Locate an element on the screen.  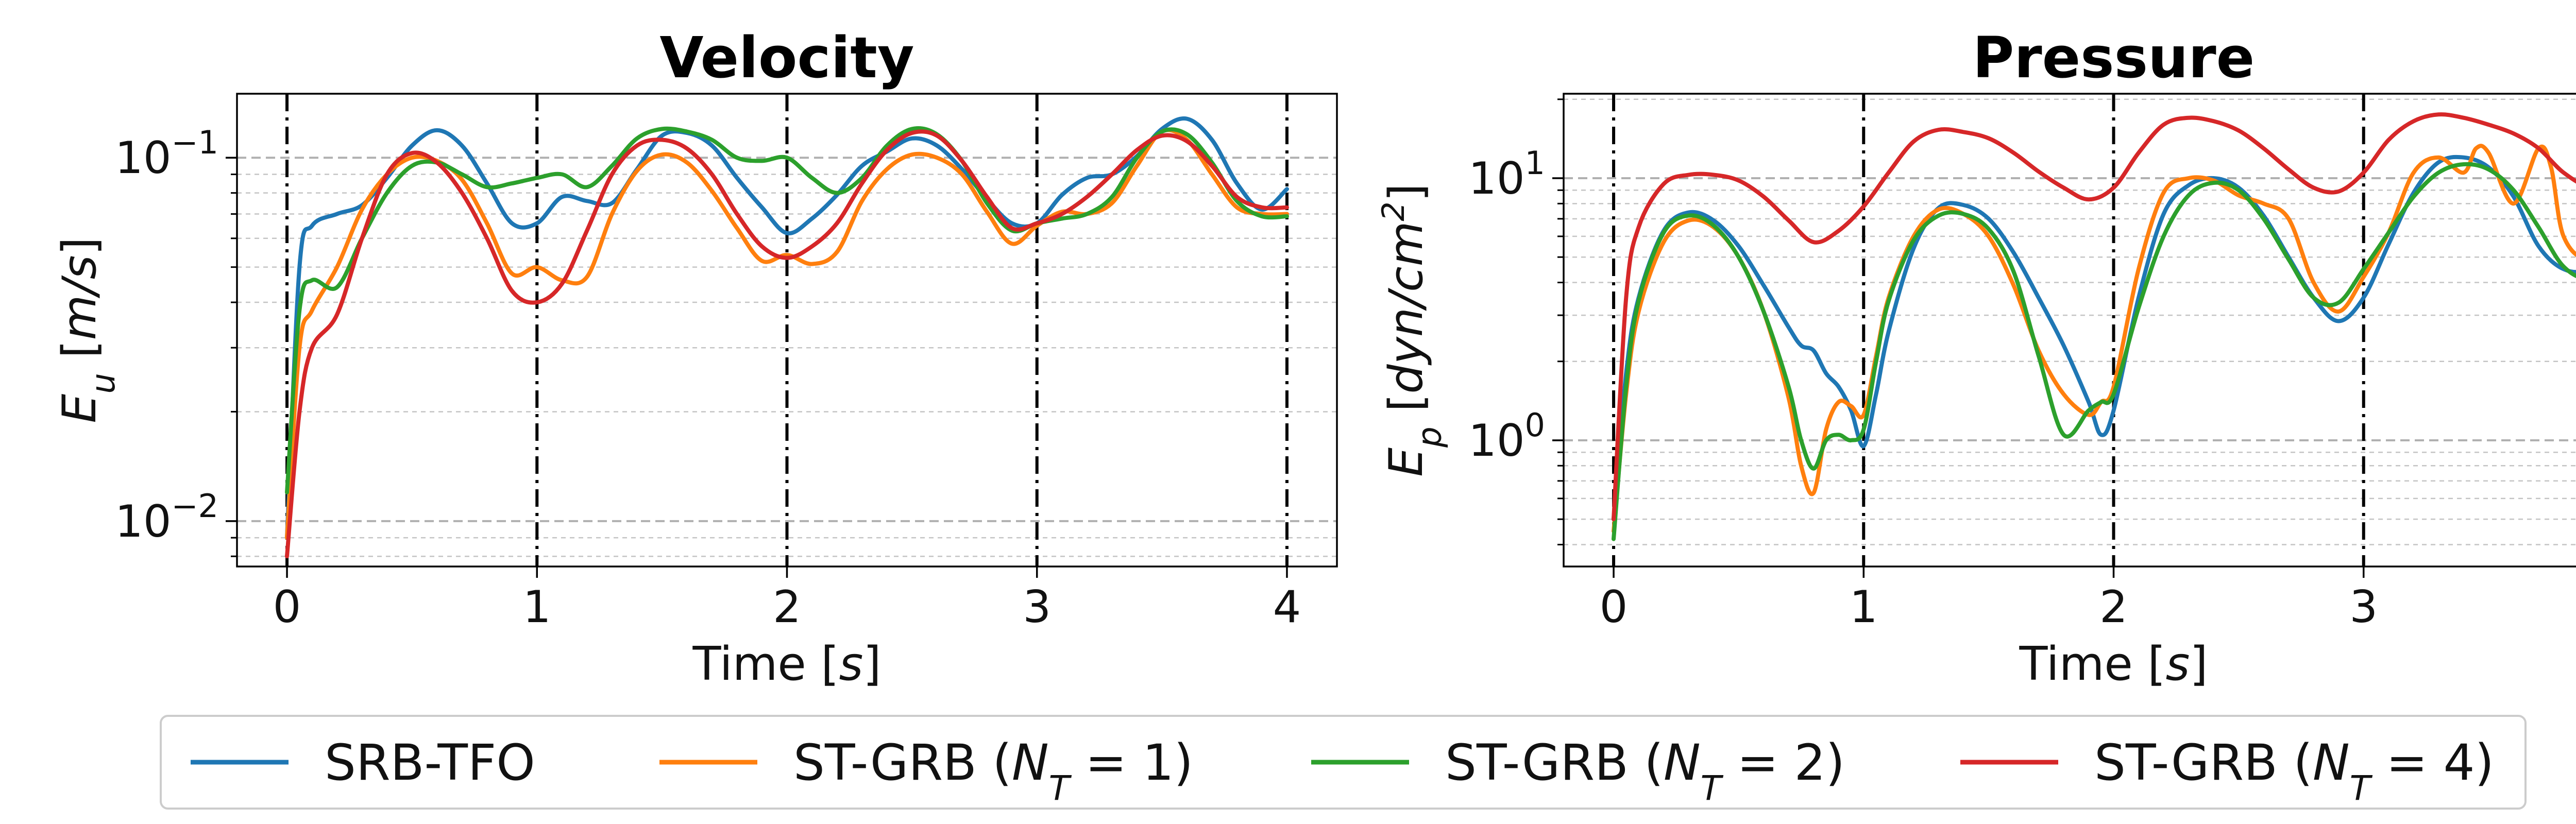
x-ticks: 0 1 2 3 4 is located at coordinates (787, 600).